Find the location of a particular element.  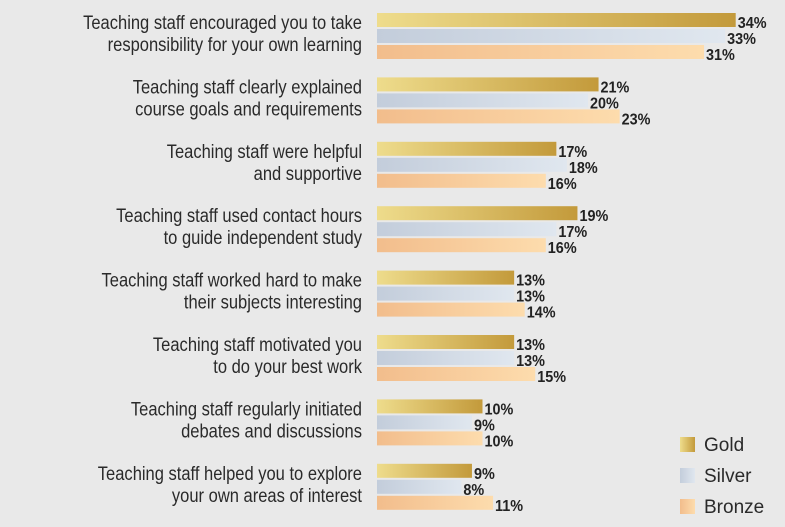

legend-swatch-bronze is located at coordinates (687, 506).